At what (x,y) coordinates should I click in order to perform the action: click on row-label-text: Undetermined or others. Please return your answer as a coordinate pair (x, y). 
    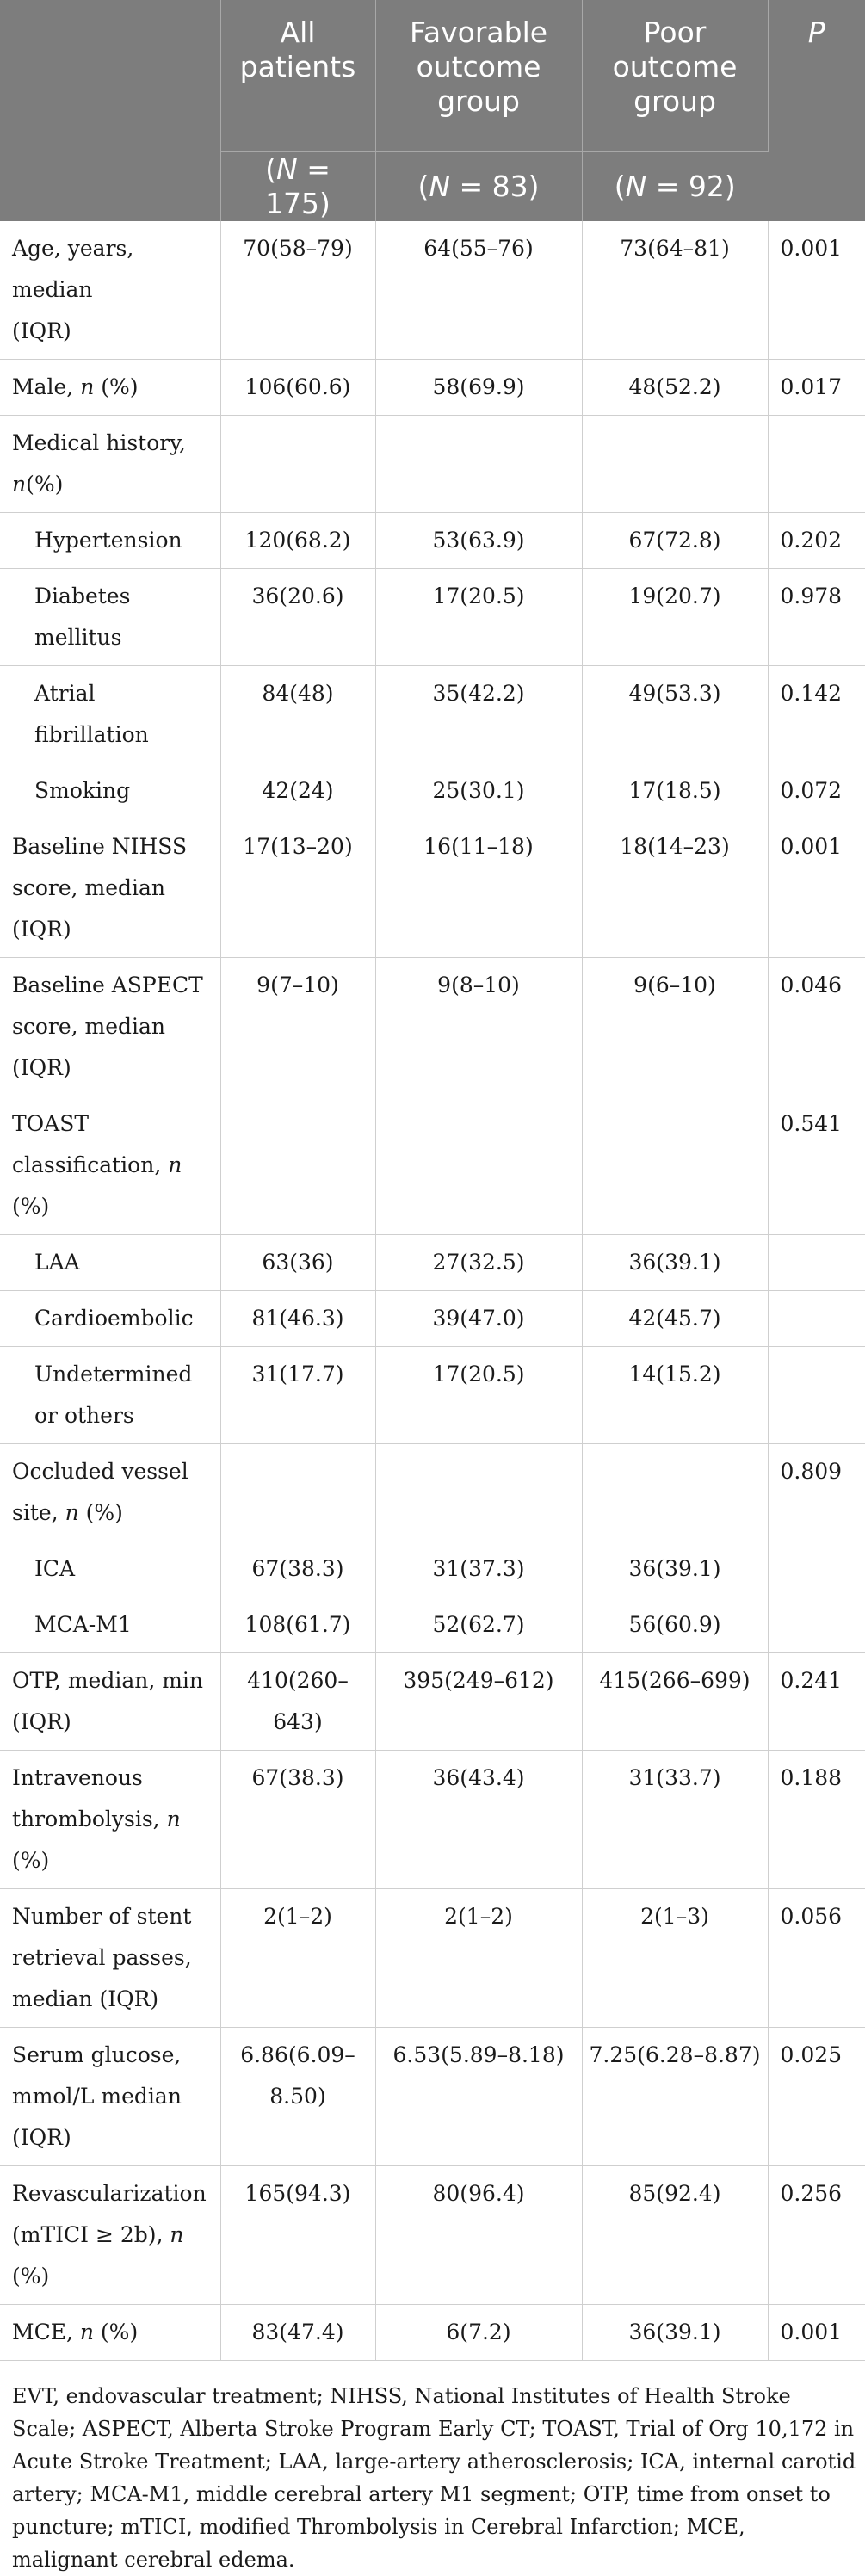
    Looking at the image, I should click on (113, 1395).